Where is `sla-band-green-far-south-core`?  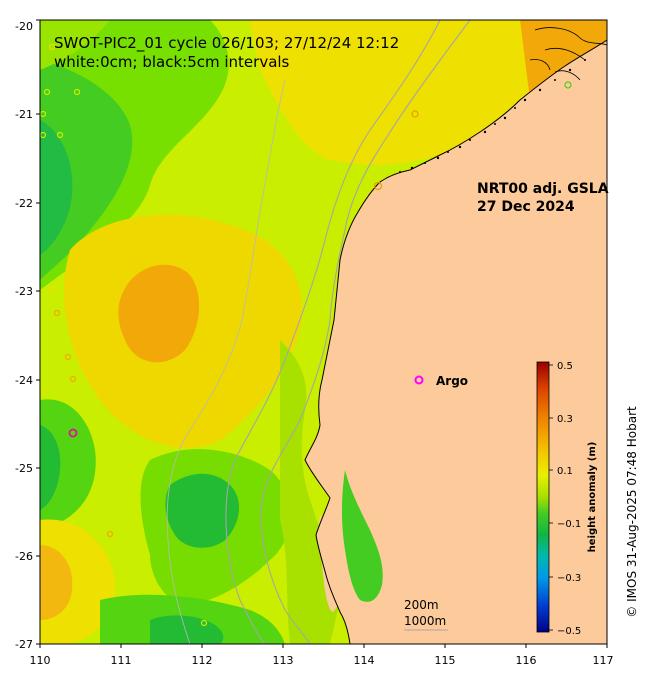
sla-band-green-far-south-core is located at coordinates (187, 629).